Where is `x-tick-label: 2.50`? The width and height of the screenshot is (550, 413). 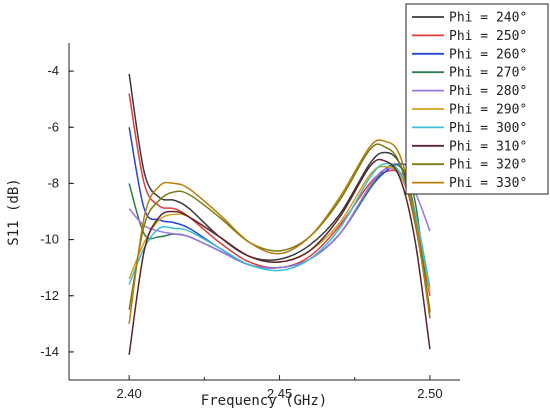 x-tick-label: 2.50 is located at coordinates (429, 393).